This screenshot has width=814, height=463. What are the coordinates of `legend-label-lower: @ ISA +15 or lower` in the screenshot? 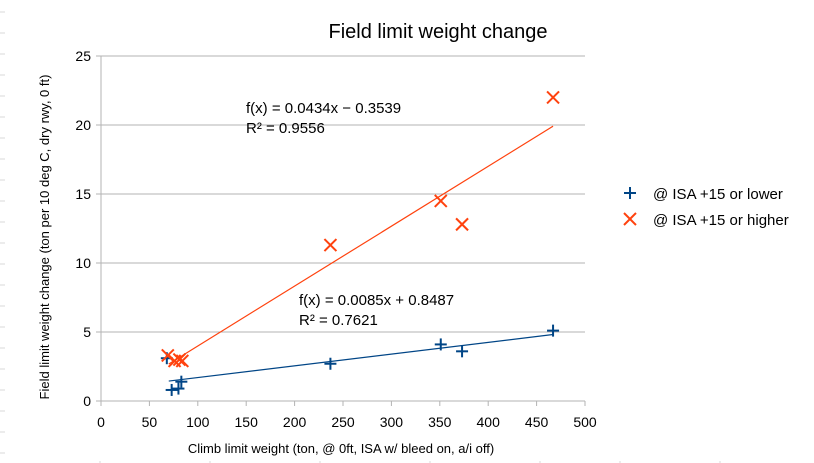 It's located at (718, 194).